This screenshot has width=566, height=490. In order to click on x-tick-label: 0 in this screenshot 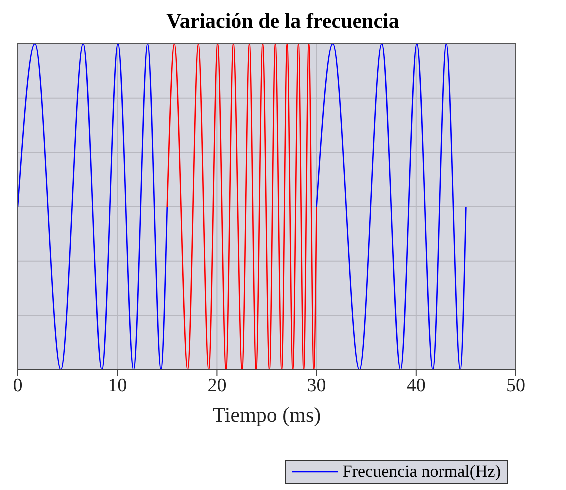, I will do `click(18, 385)`.